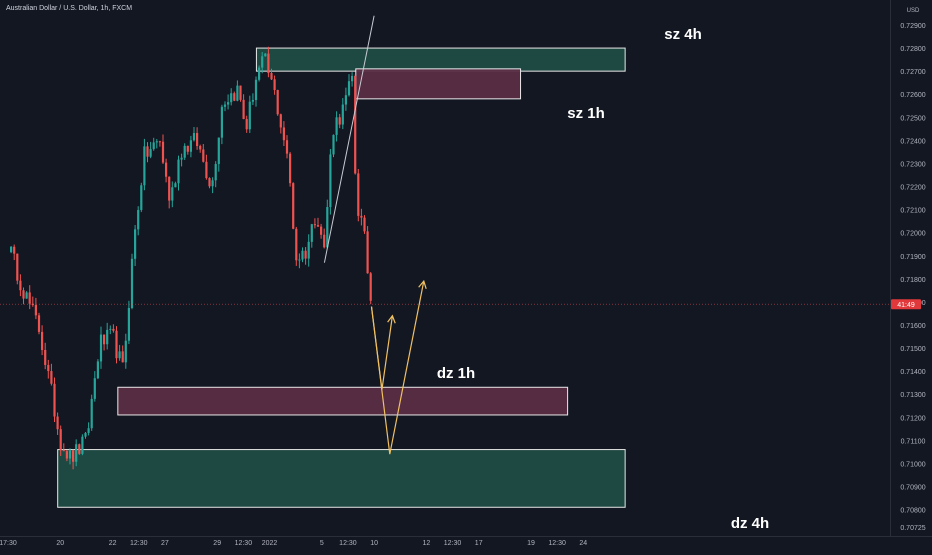 Image resolution: width=932 pixels, height=555 pixels. What do you see at coordinates (906, 304) in the screenshot?
I see `current-price-badge` at bounding box center [906, 304].